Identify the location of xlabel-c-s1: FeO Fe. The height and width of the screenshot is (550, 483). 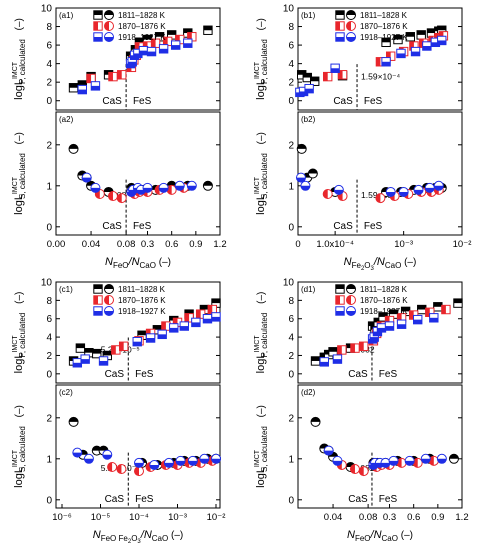
(115, 538).